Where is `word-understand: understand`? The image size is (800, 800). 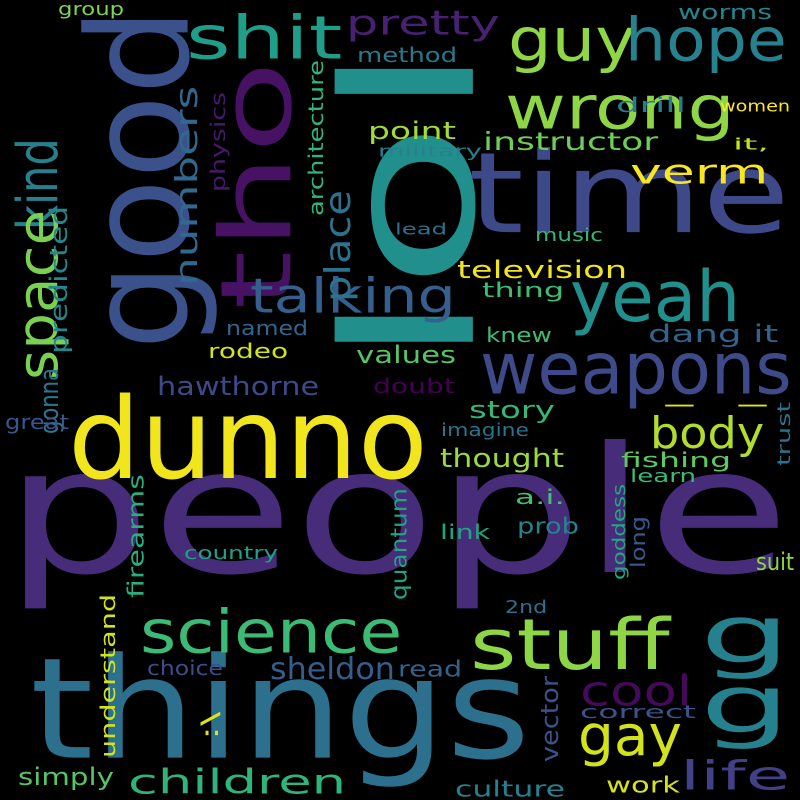 word-understand: understand is located at coordinates (108, 675).